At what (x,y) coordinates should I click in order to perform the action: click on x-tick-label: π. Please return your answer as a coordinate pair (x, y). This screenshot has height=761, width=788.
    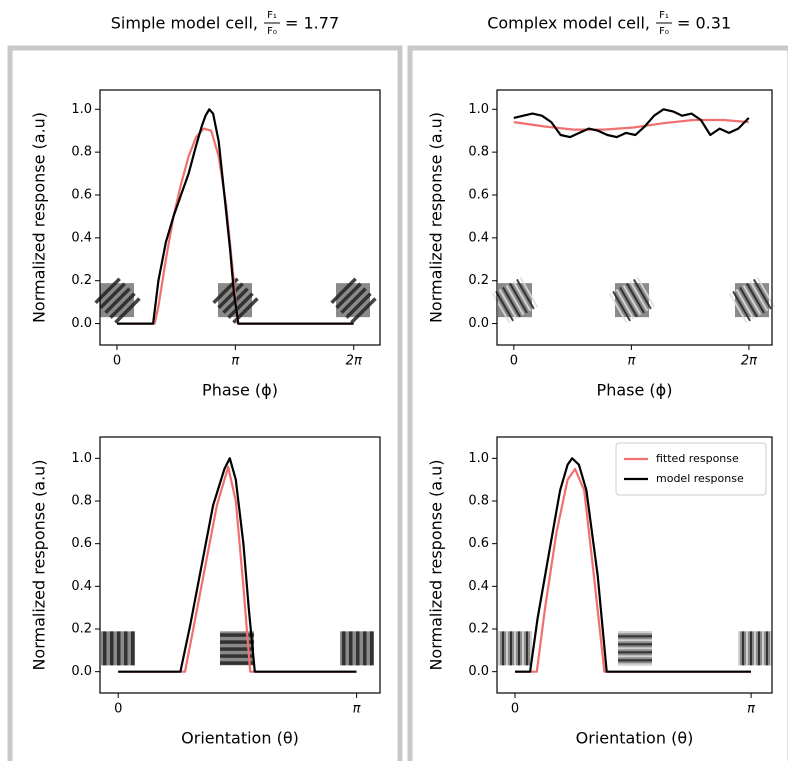
    Looking at the image, I should click on (751, 709).